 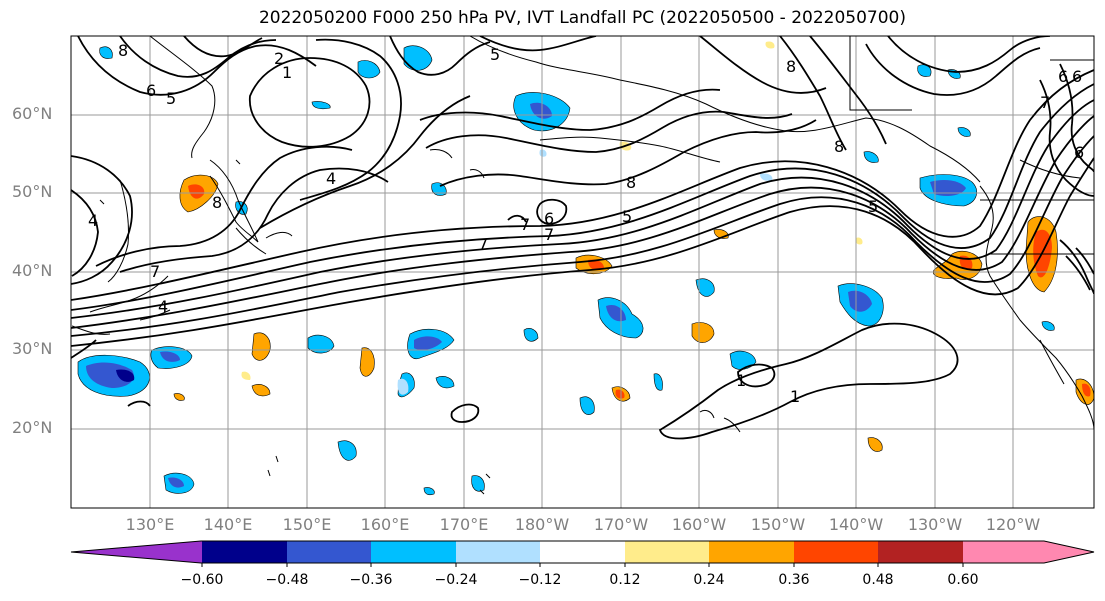 What do you see at coordinates (150, 524) in the screenshot?
I see `lon-label: 130°E` at bounding box center [150, 524].